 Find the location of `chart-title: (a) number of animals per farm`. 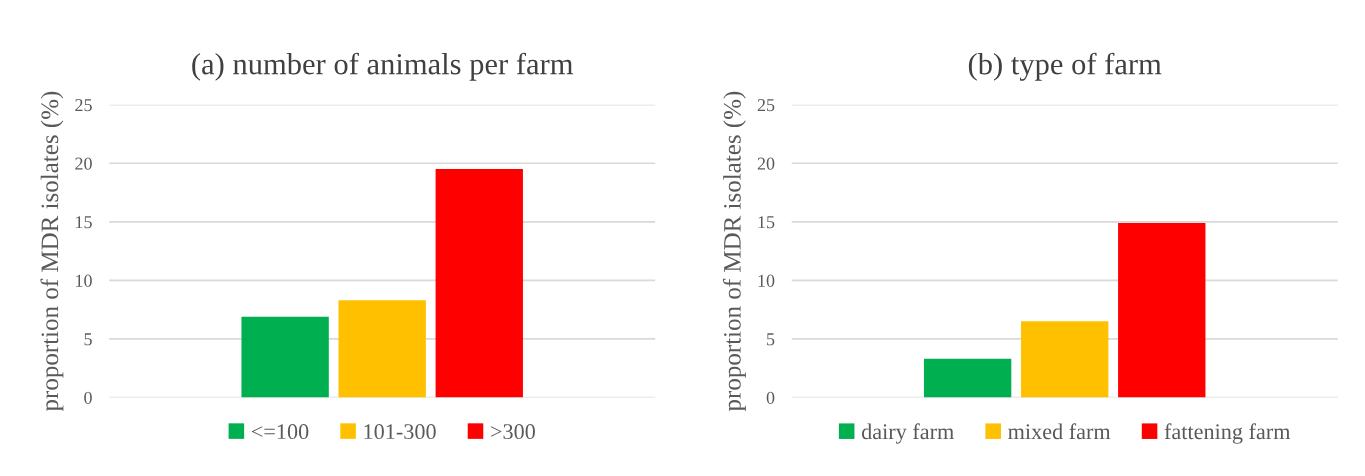

chart-title: (a) number of animals per farm is located at coordinates (383, 66).